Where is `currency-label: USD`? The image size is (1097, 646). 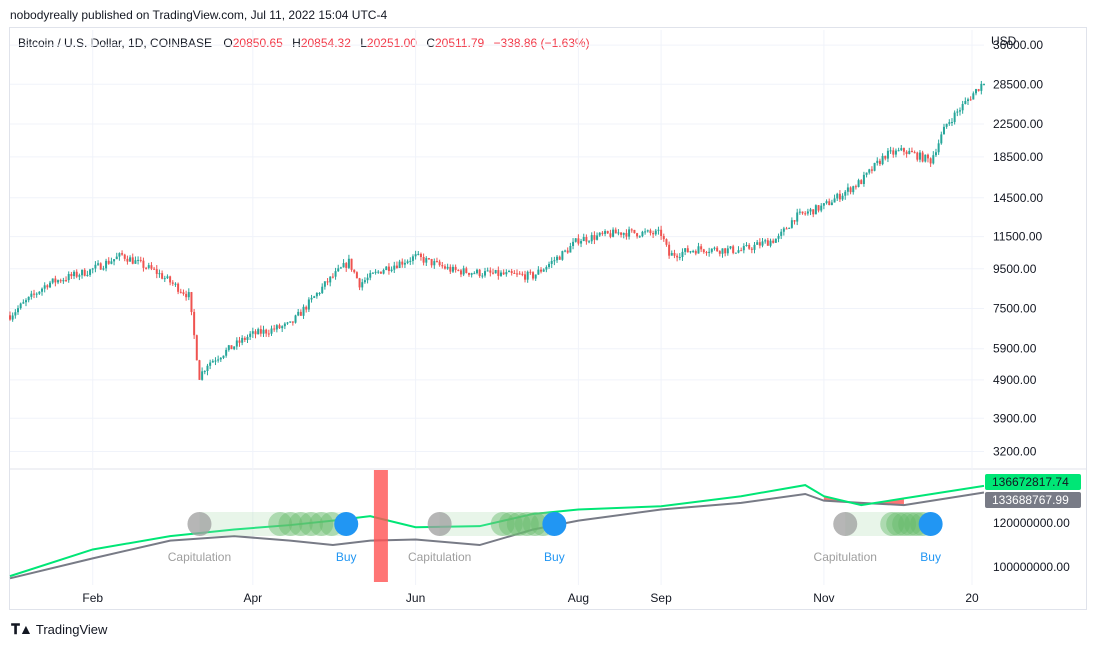 currency-label: USD is located at coordinates (1004, 41).